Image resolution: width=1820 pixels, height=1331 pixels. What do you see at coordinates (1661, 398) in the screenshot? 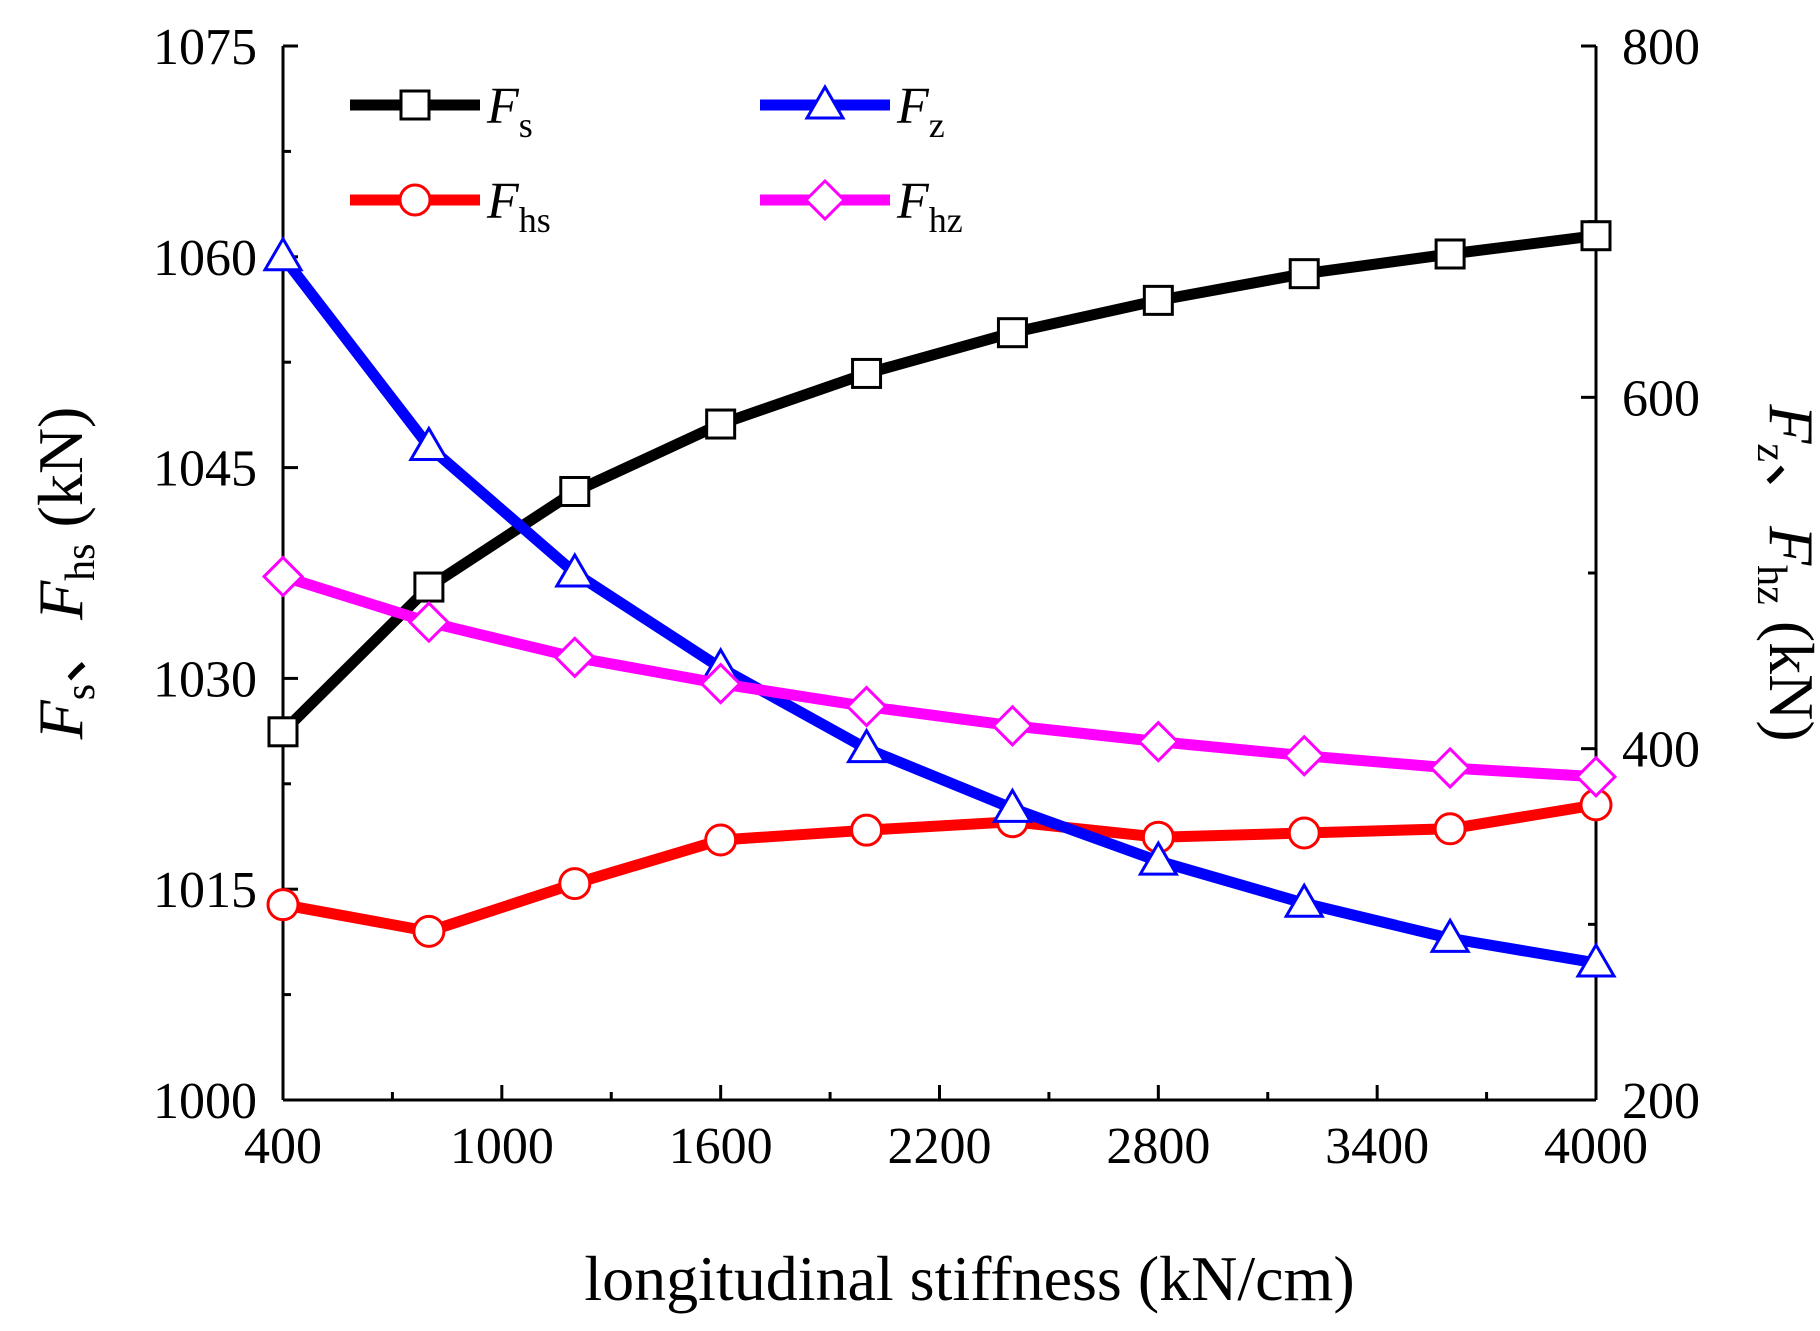
I see `right-y-tick-label: 600` at bounding box center [1661, 398].